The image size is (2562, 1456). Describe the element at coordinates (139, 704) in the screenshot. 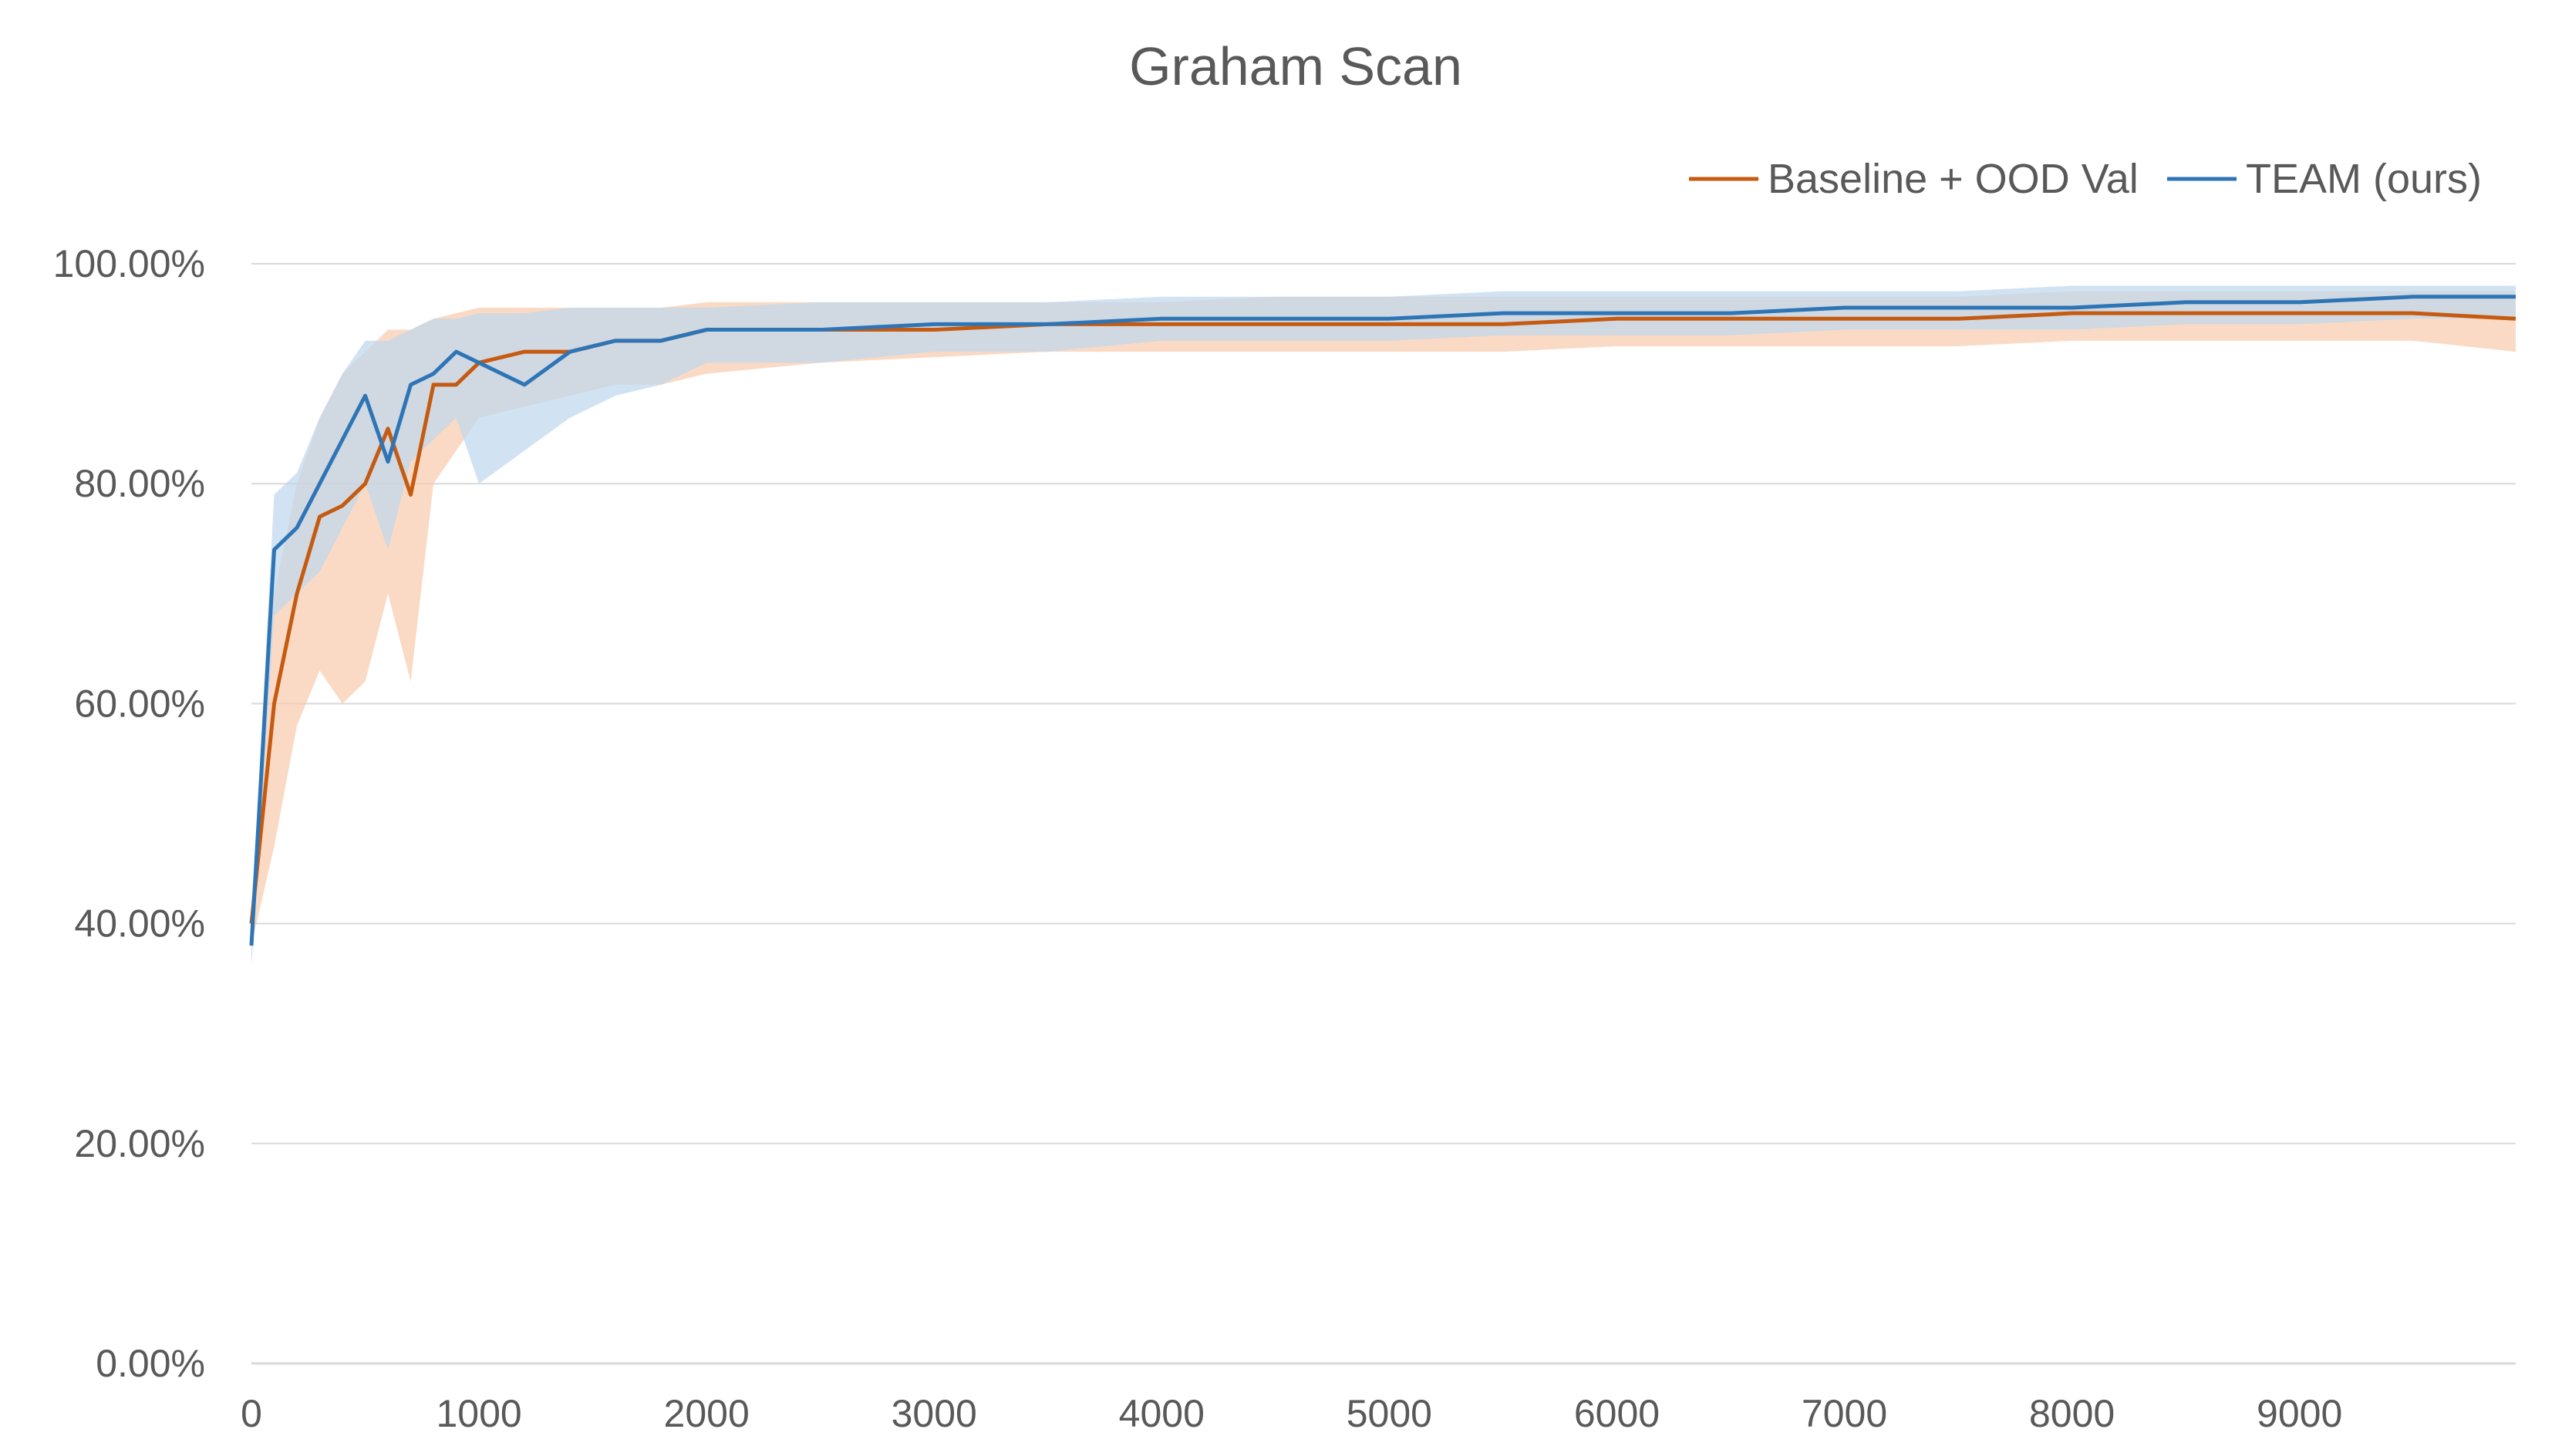

I see `y-tick-label: 60.00%` at that location.